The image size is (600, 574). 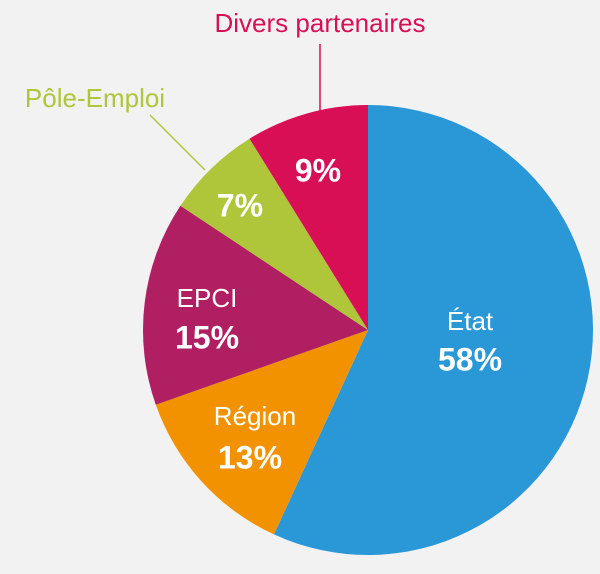 I want to click on slice-value: 9%, so click(x=318, y=170).